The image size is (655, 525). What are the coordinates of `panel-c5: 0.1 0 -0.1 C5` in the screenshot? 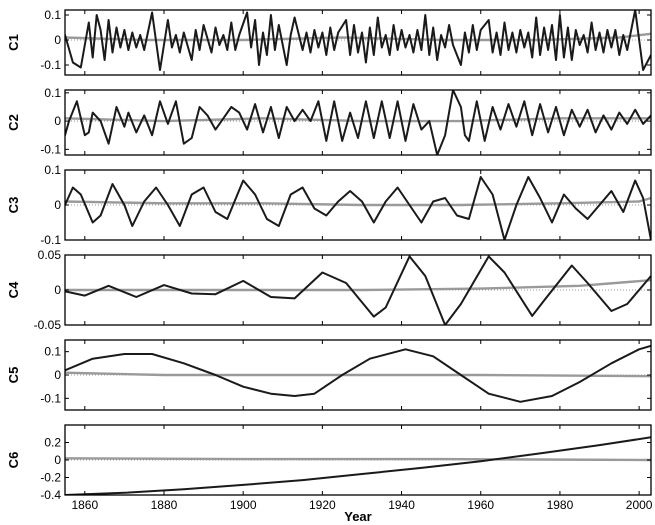 It's located at (329, 375).